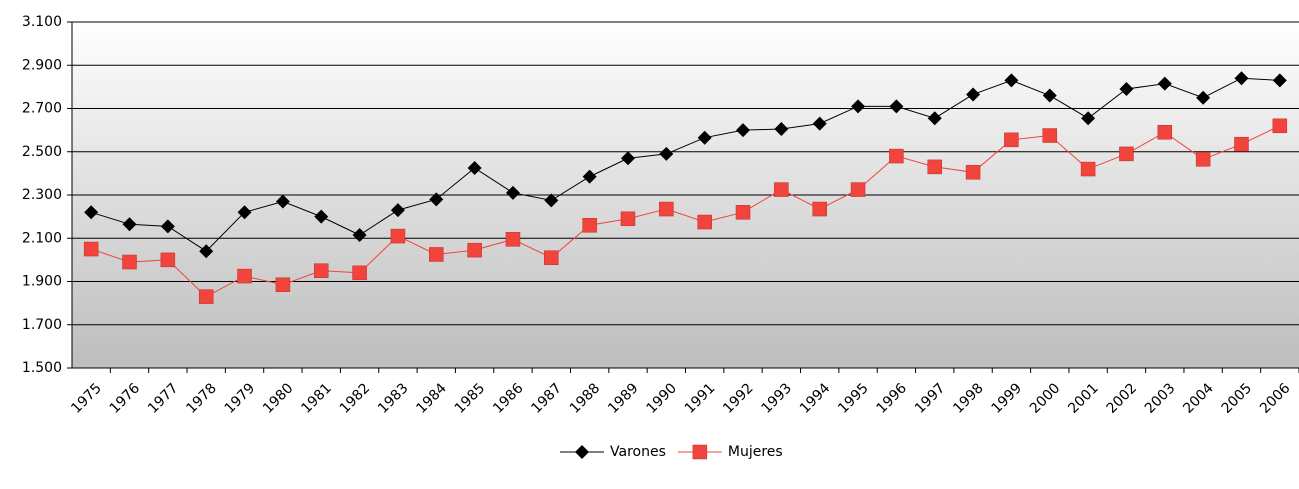 The height and width of the screenshot is (489, 1299). Describe the element at coordinates (1122, 398) in the screenshot. I see `x-tick-label: 2002` at that location.